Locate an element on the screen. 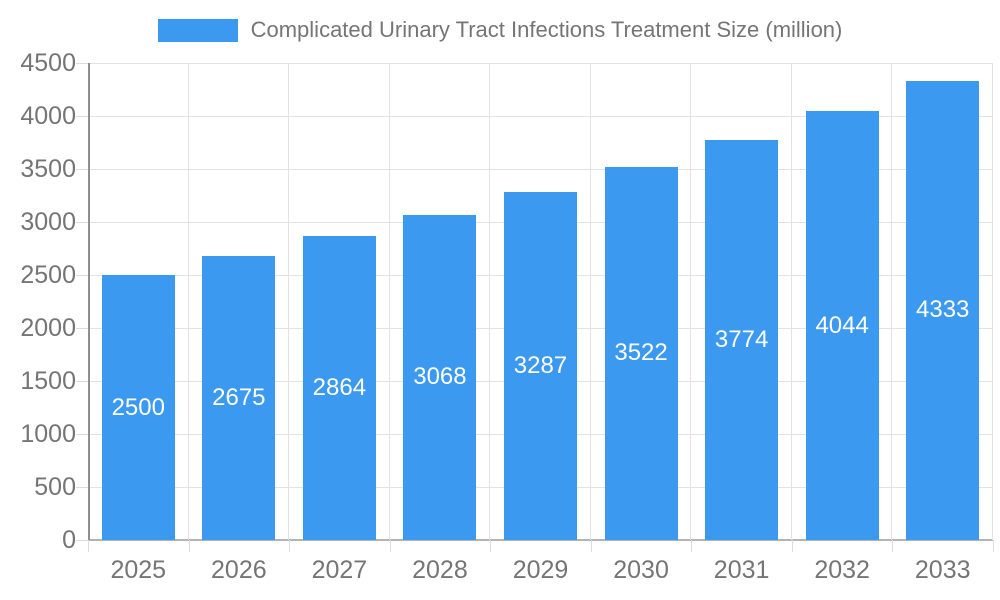 The height and width of the screenshot is (600, 1000). bar-value-label: 2864 is located at coordinates (339, 388).